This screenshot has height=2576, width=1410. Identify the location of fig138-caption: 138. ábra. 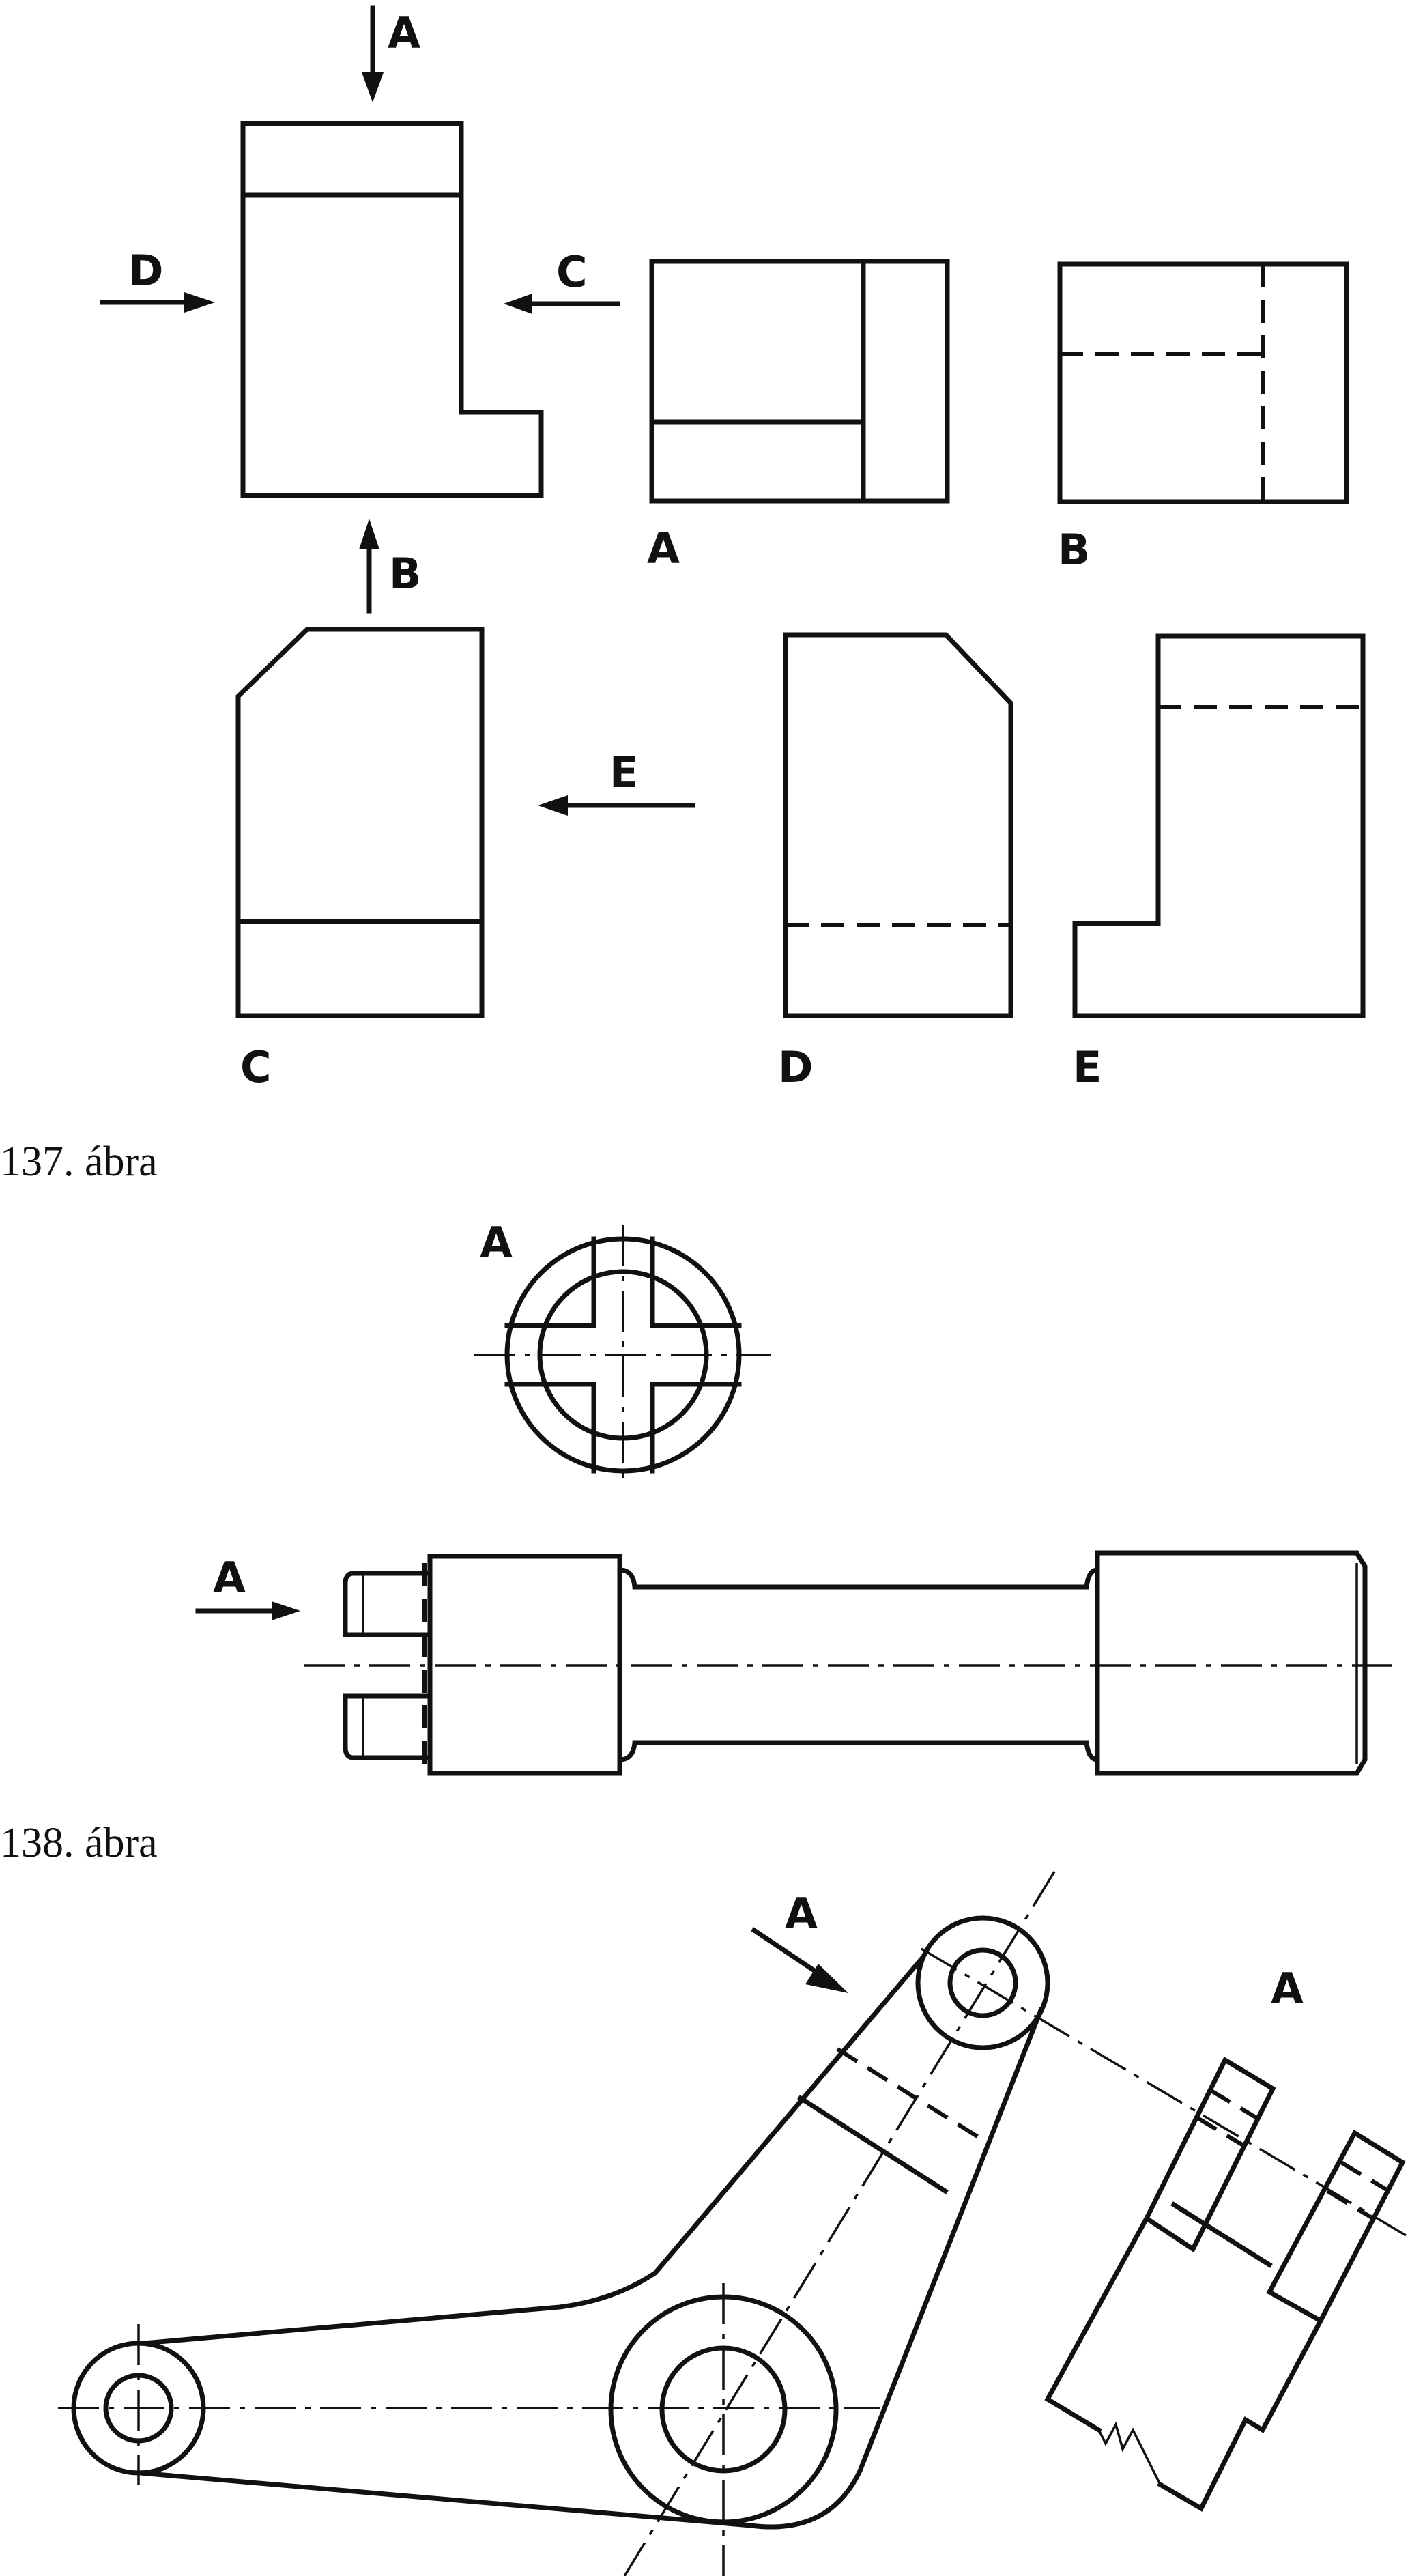
(79, 1843).